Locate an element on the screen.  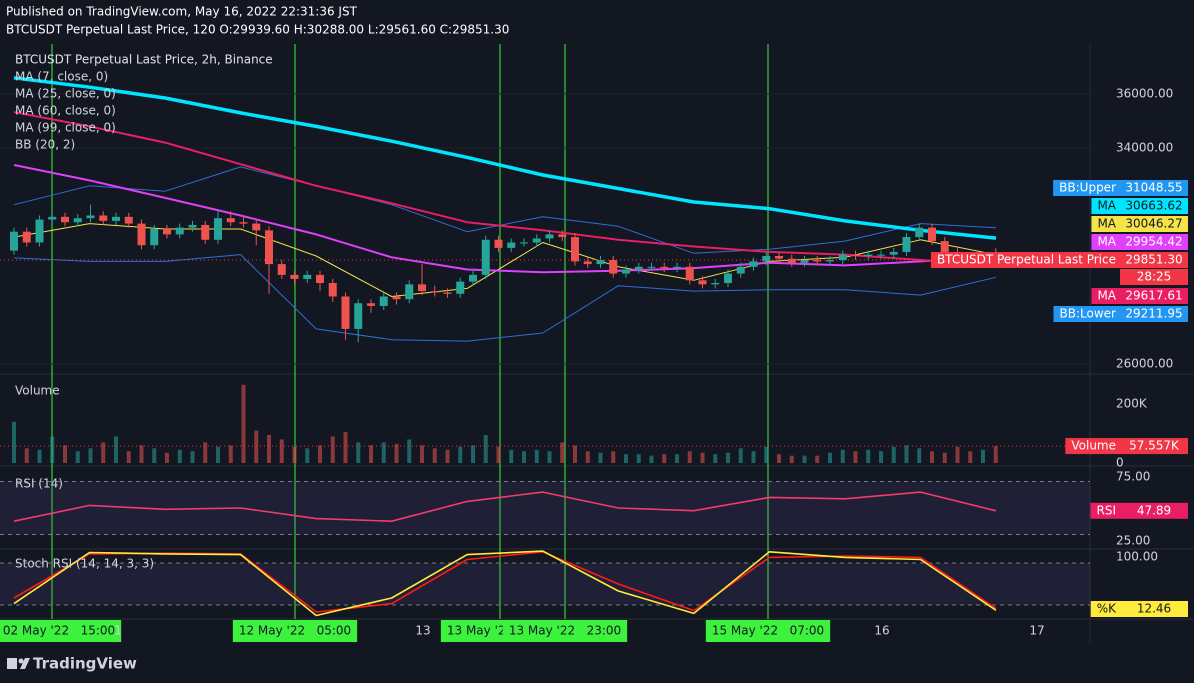
price-tag-label: 30663.62 is located at coordinates (1153, 206).